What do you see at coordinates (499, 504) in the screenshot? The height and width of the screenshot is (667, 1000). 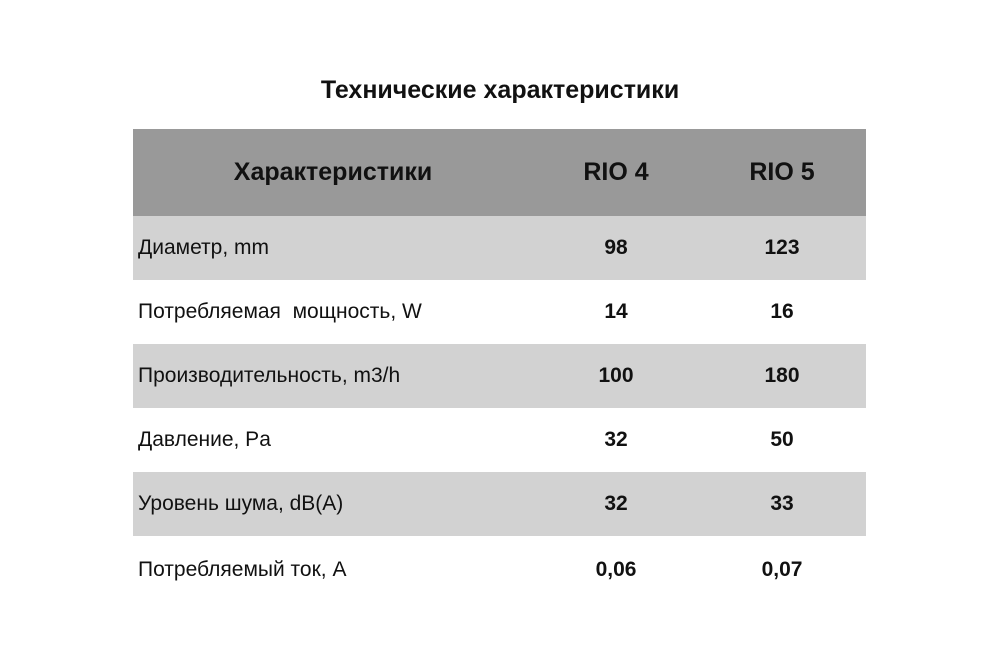 I see `table-row: Уровень шума, dB(A) 32 33` at bounding box center [499, 504].